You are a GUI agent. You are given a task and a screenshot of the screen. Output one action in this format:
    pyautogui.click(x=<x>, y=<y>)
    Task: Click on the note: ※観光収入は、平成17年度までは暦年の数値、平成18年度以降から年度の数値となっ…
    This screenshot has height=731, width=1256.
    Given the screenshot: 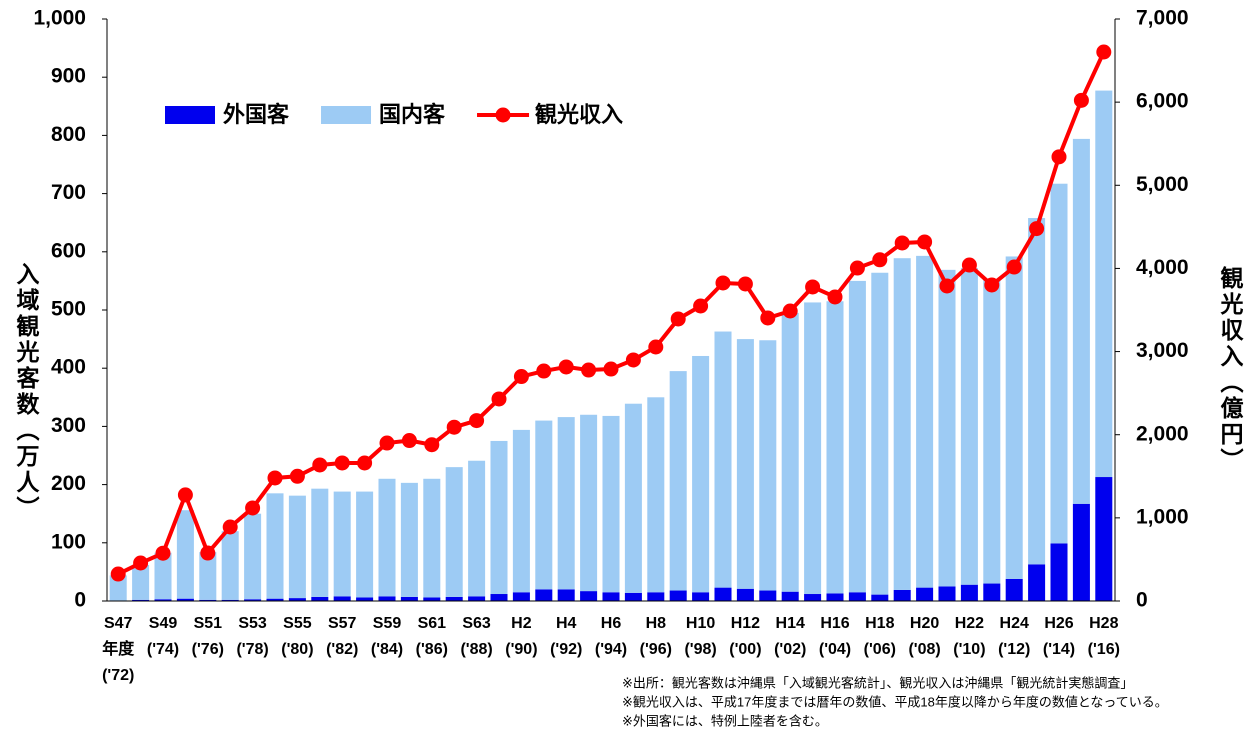 What is the action you would take?
    pyautogui.click(x=895, y=701)
    